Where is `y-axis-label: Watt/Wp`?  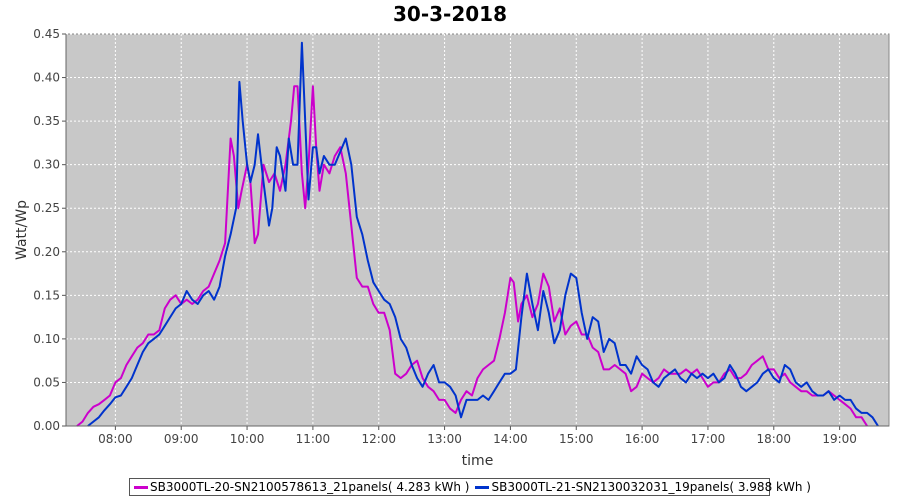 y-axis-label: Watt/Wp is located at coordinates (22, 230).